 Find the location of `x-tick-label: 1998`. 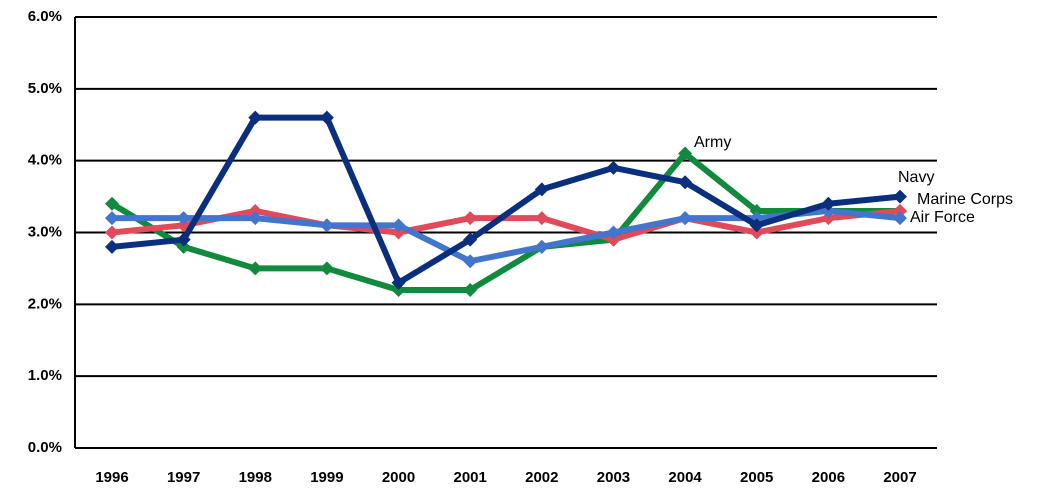

x-tick-label: 1998 is located at coordinates (255, 477).